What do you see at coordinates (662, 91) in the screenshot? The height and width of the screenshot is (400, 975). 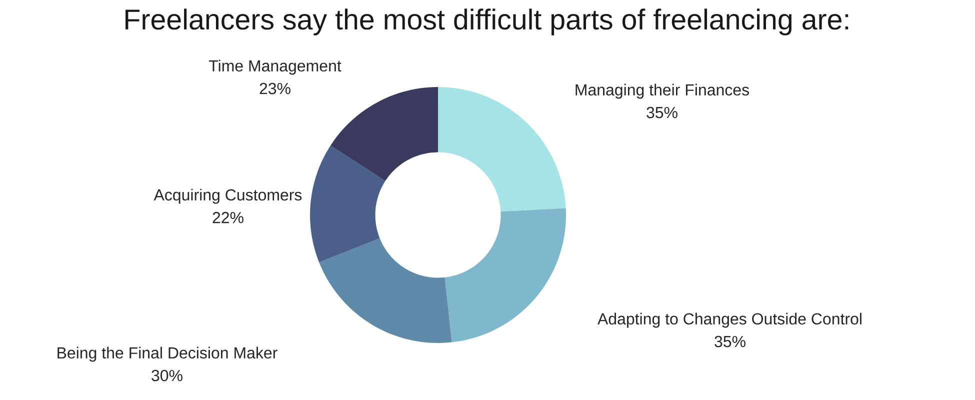 I see `slice-label: Managing their Finances` at bounding box center [662, 91].